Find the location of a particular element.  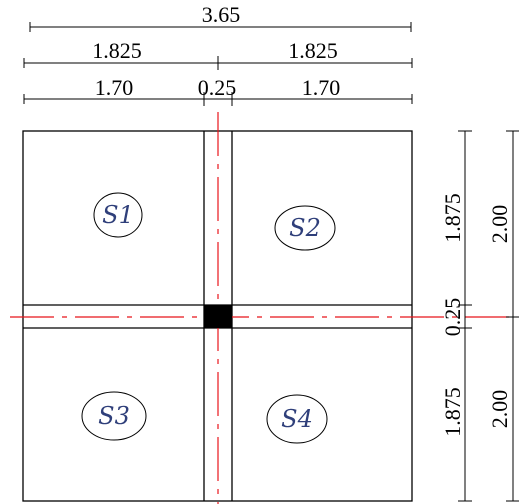

slab-label-text: S1 is located at coordinates (118, 215).